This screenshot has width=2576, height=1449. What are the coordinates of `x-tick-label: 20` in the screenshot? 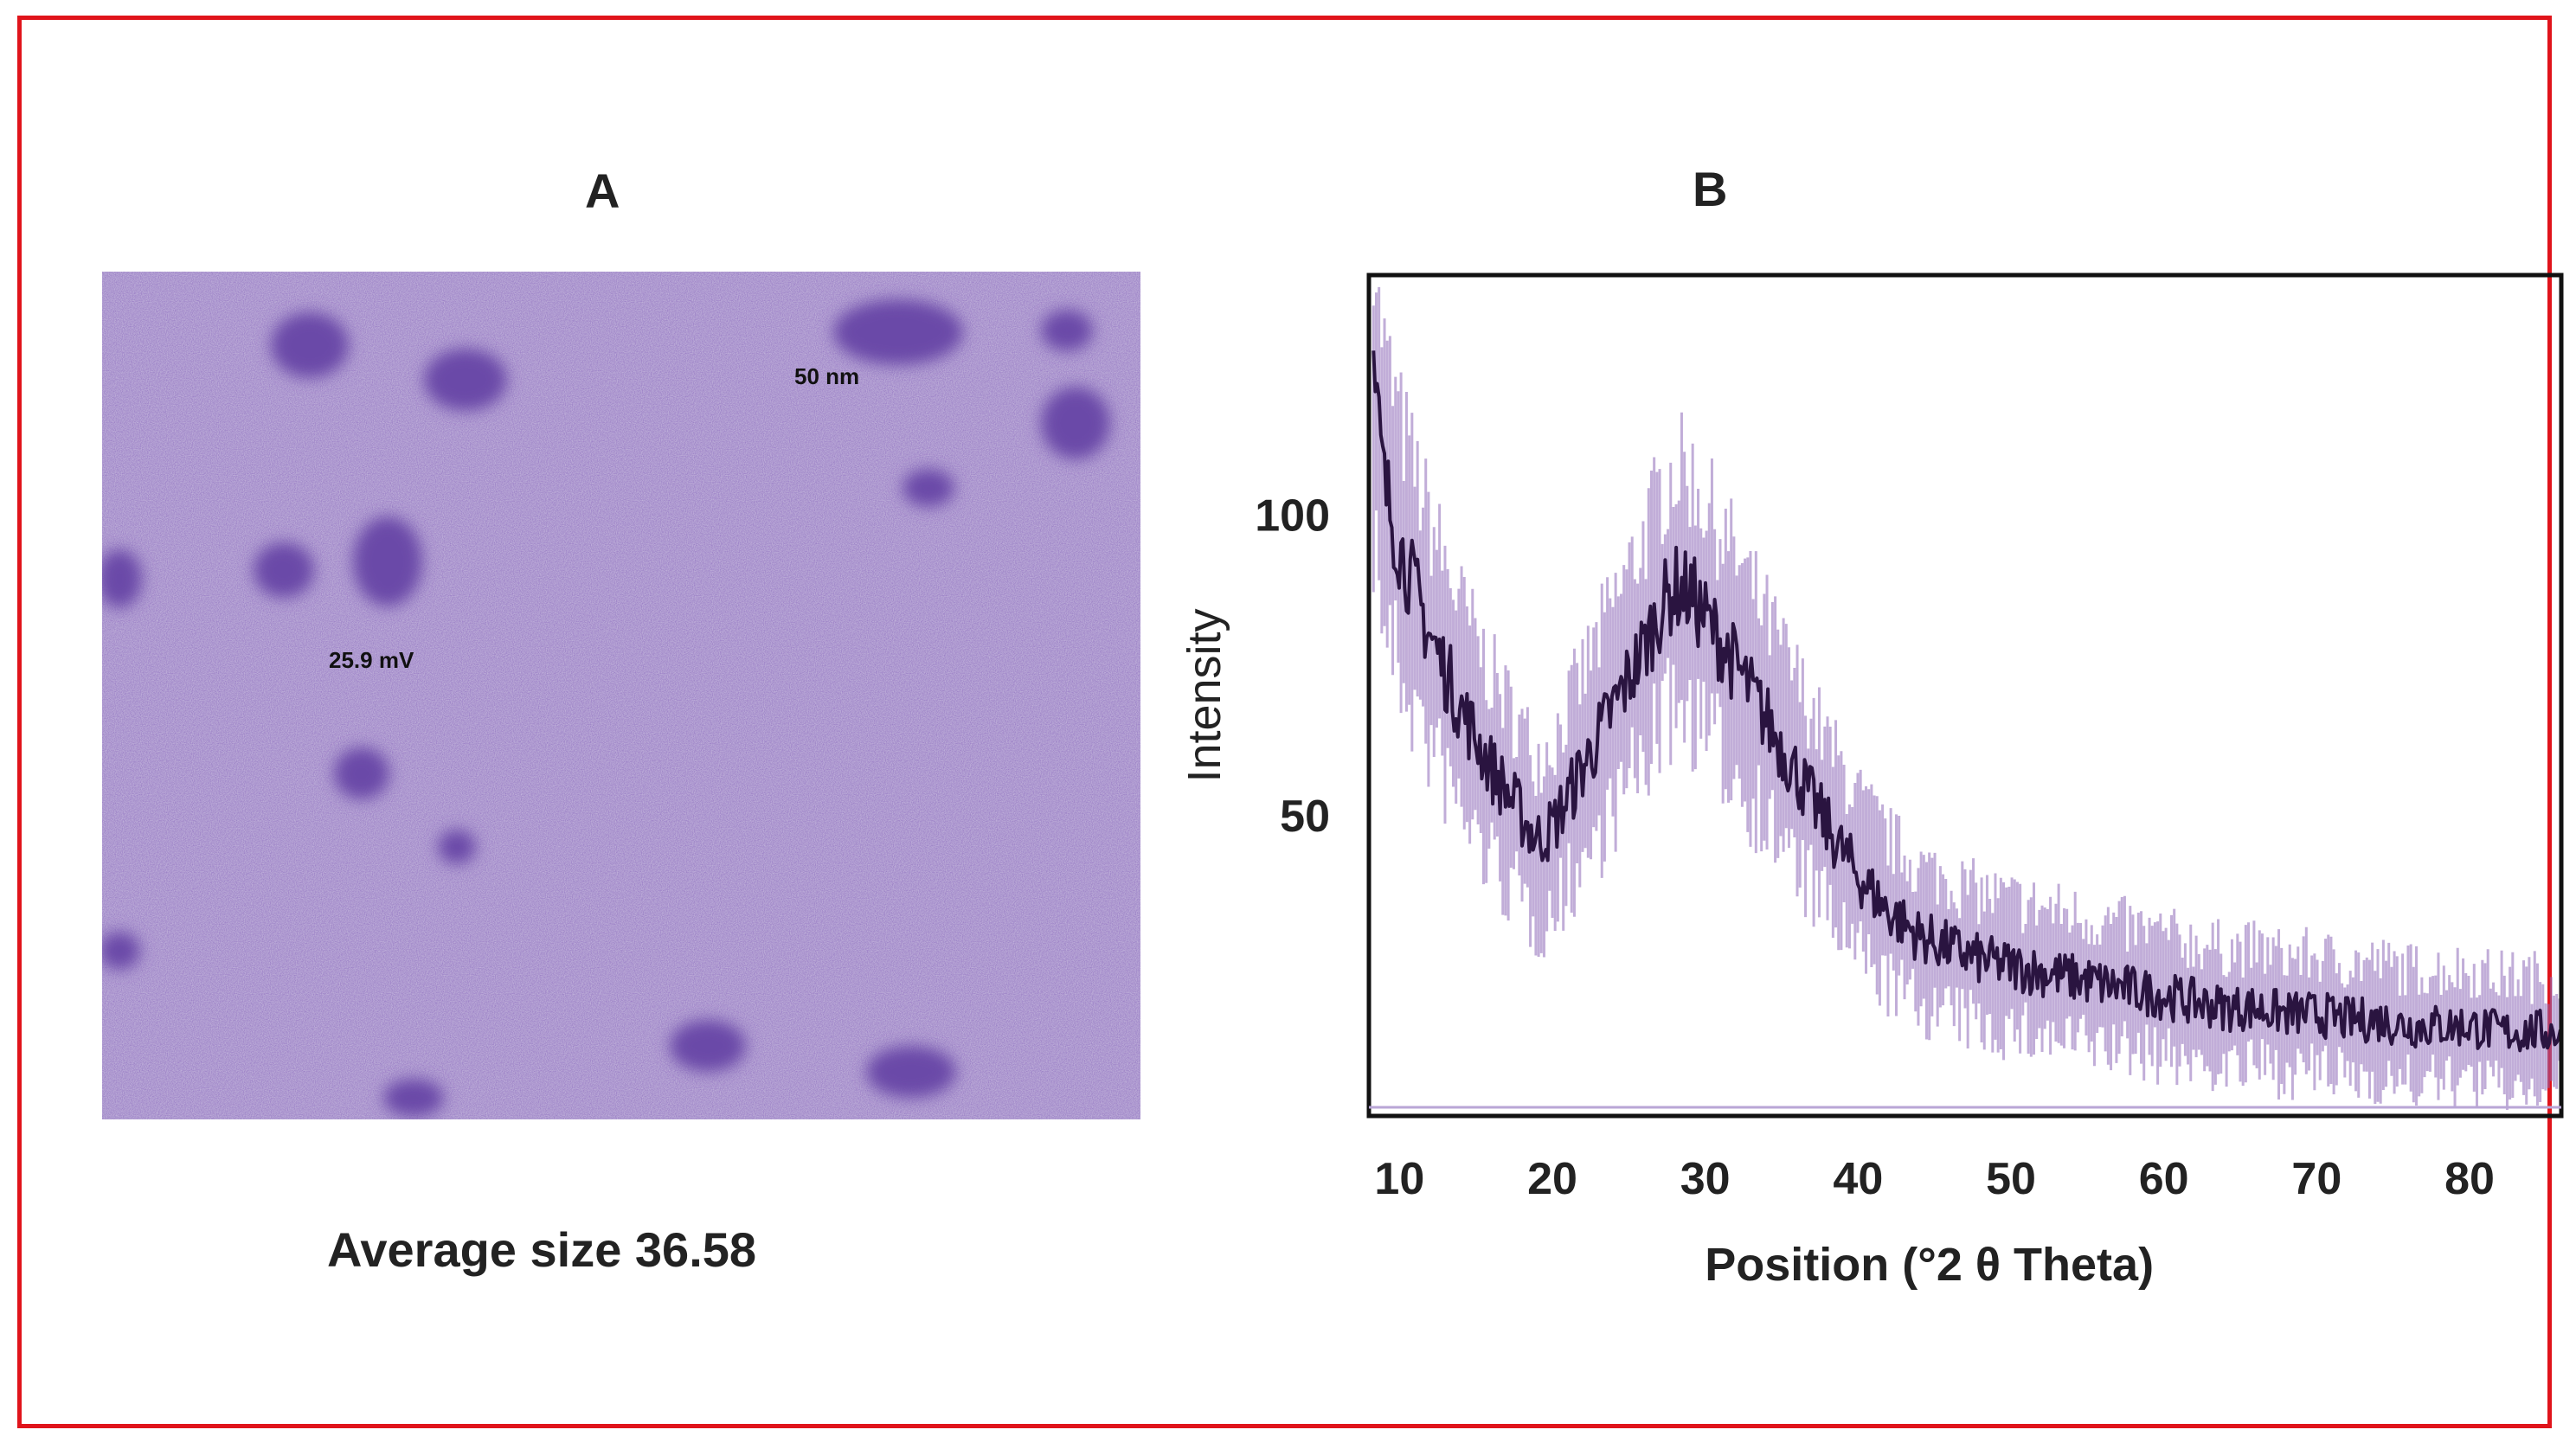 It's located at (1552, 1179).